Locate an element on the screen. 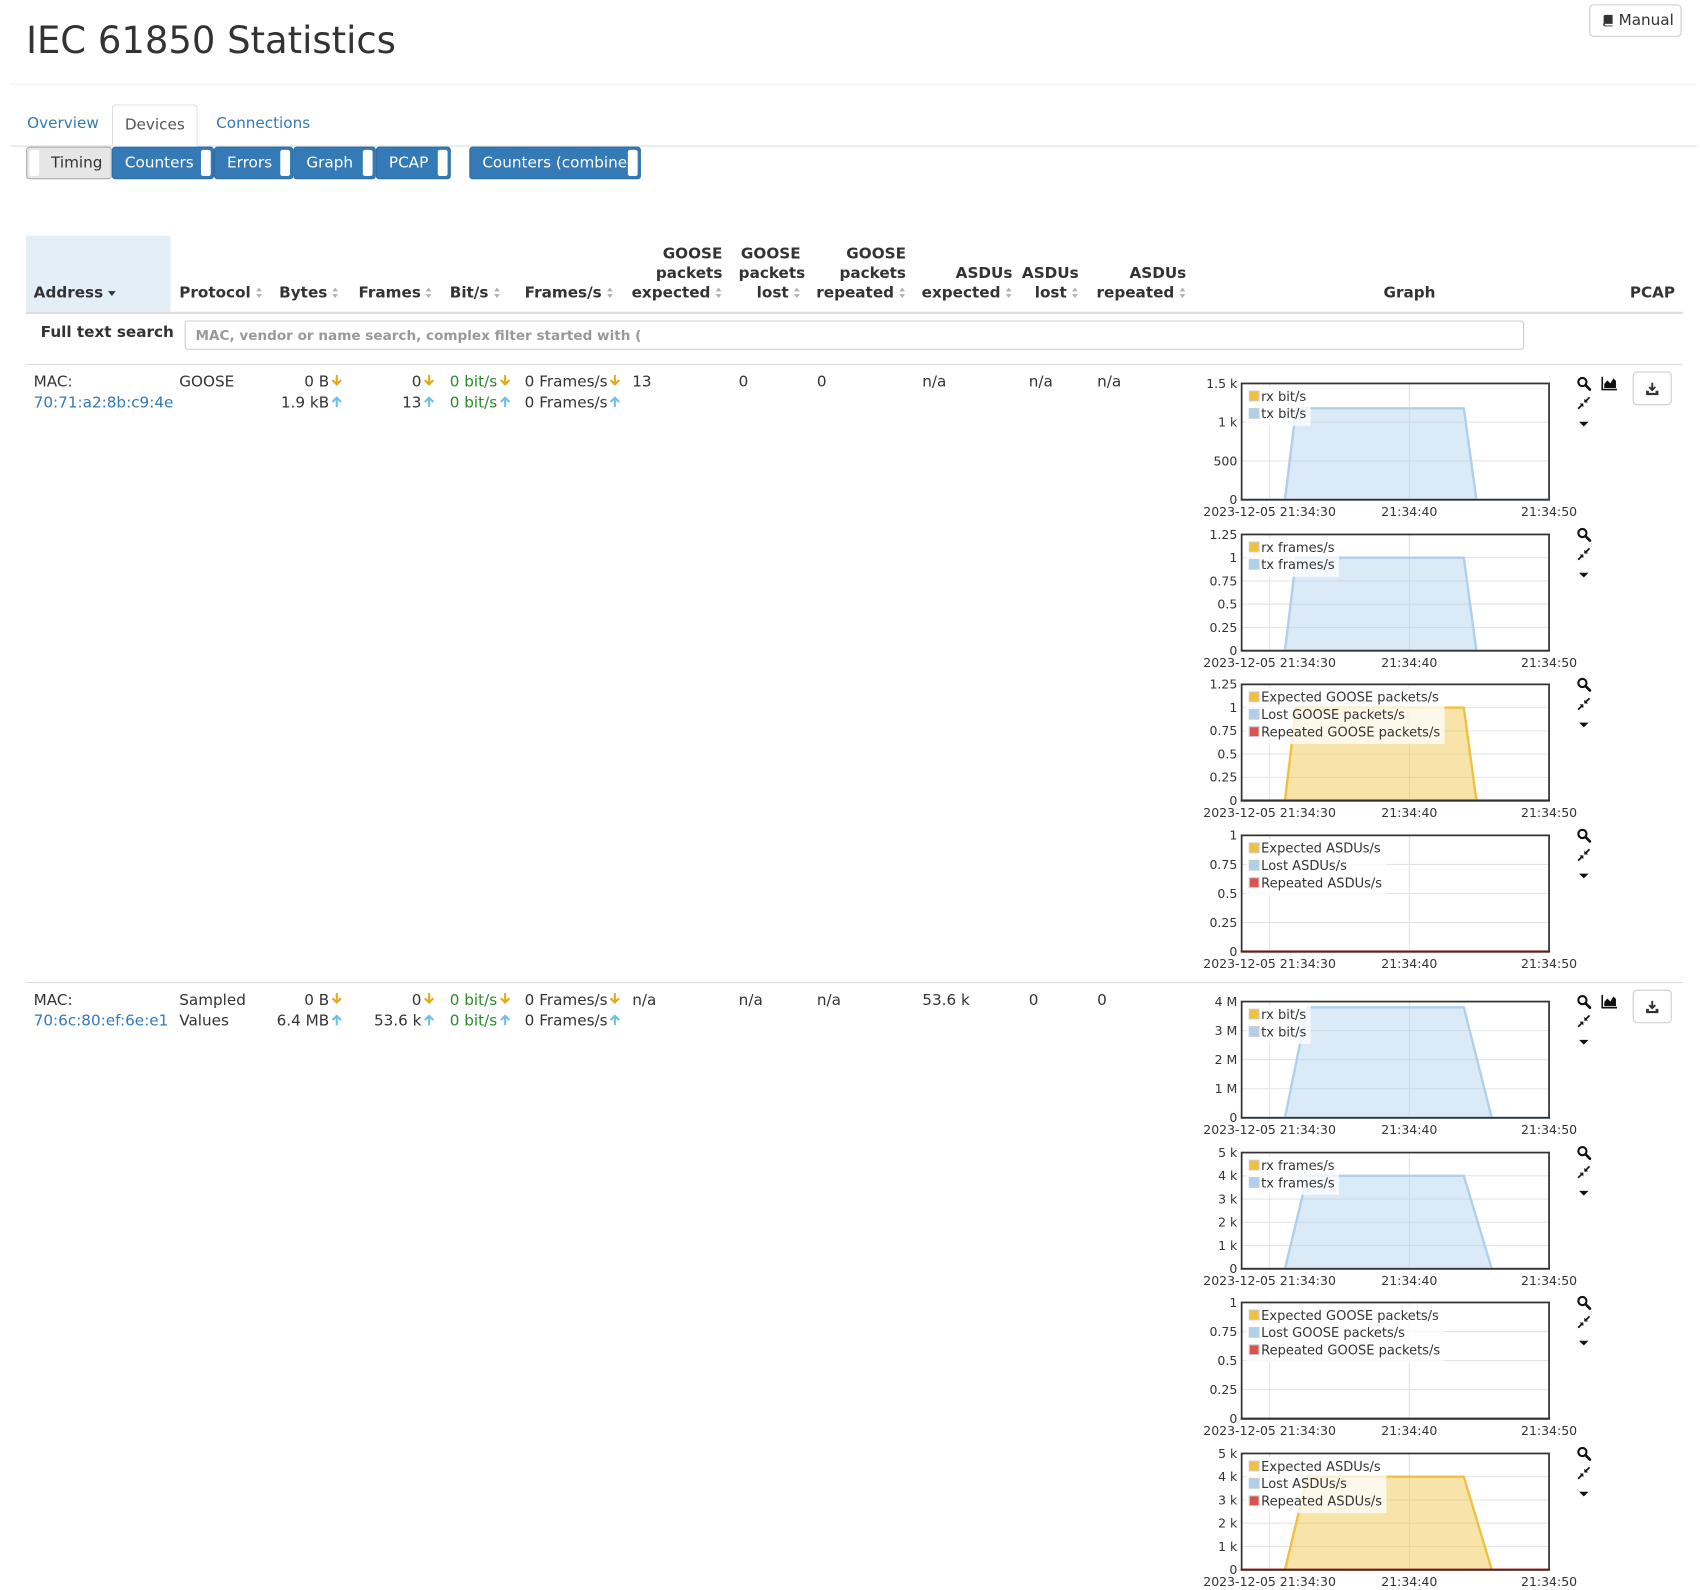  goose-repeated: 0 is located at coordinates (821, 382).